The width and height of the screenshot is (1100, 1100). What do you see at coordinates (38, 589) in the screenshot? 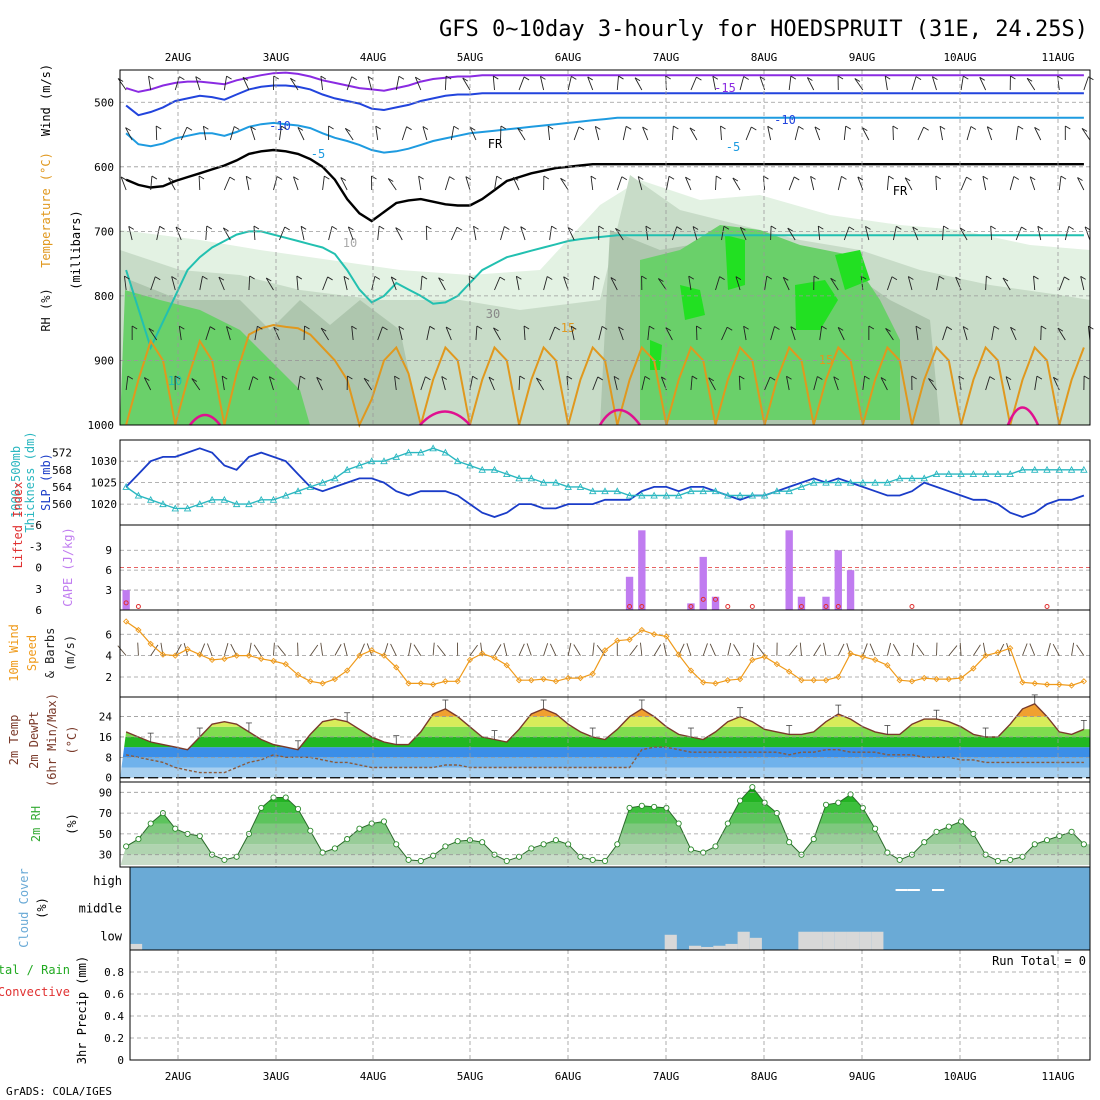
I see `lifted-tick-label: 3` at bounding box center [38, 589].